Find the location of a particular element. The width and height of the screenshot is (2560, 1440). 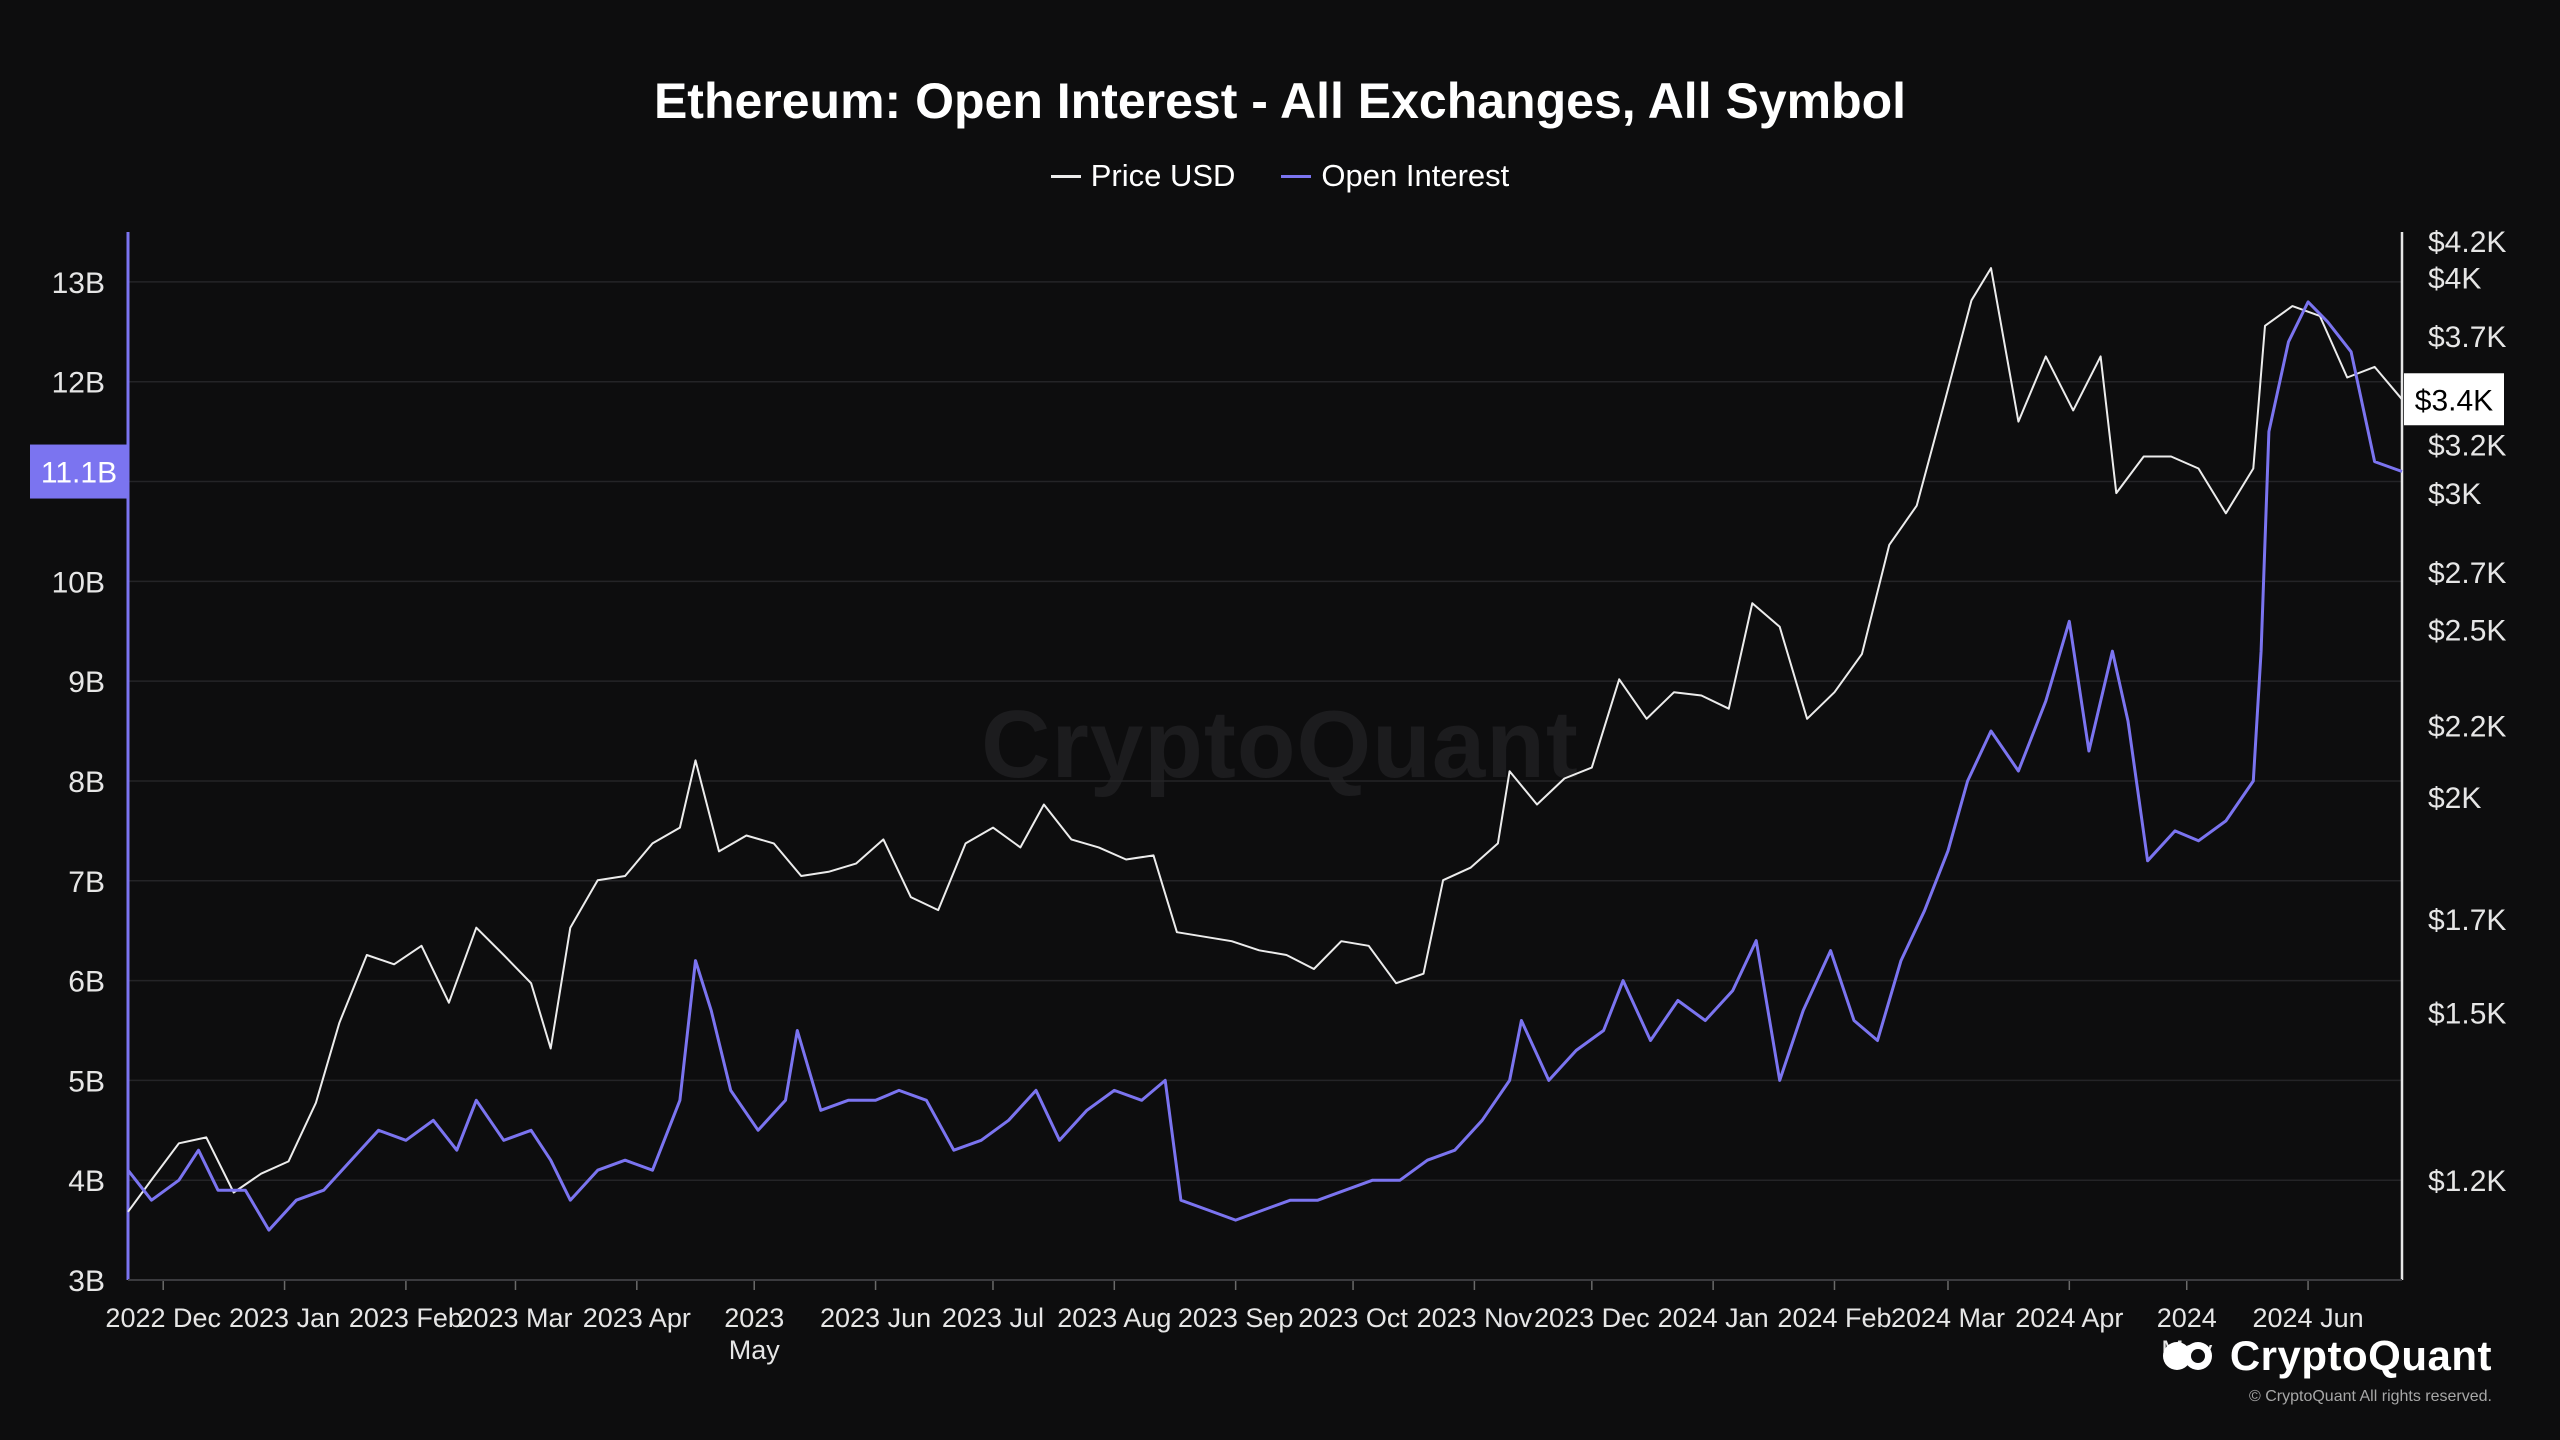

current-open-interest-label: 11.1B is located at coordinates (79, 473).